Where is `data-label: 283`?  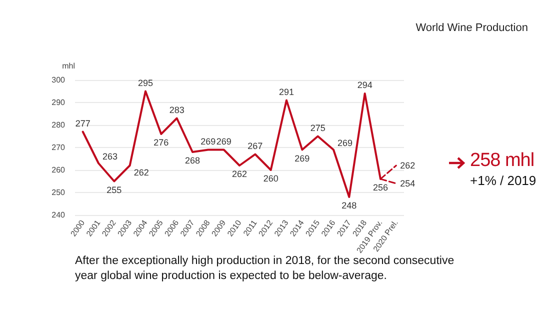
data-label: 283 is located at coordinates (176, 109).